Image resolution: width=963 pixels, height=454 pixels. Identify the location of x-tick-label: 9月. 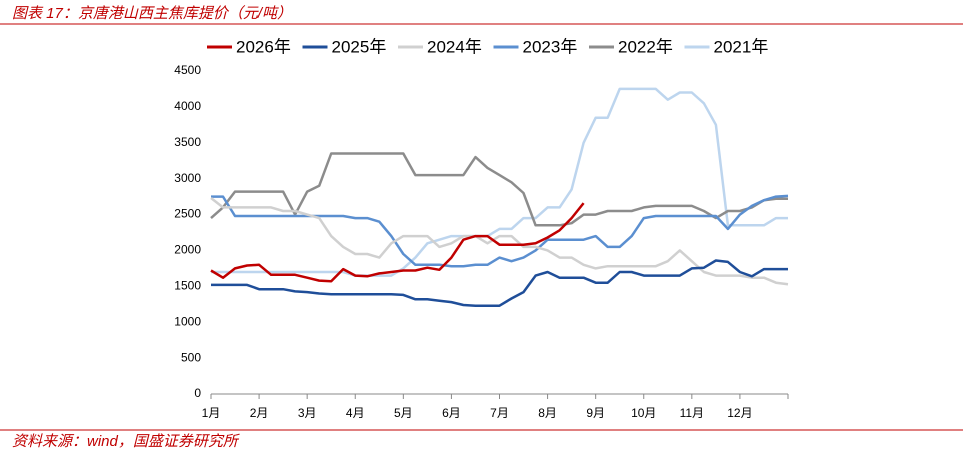
(595, 413).